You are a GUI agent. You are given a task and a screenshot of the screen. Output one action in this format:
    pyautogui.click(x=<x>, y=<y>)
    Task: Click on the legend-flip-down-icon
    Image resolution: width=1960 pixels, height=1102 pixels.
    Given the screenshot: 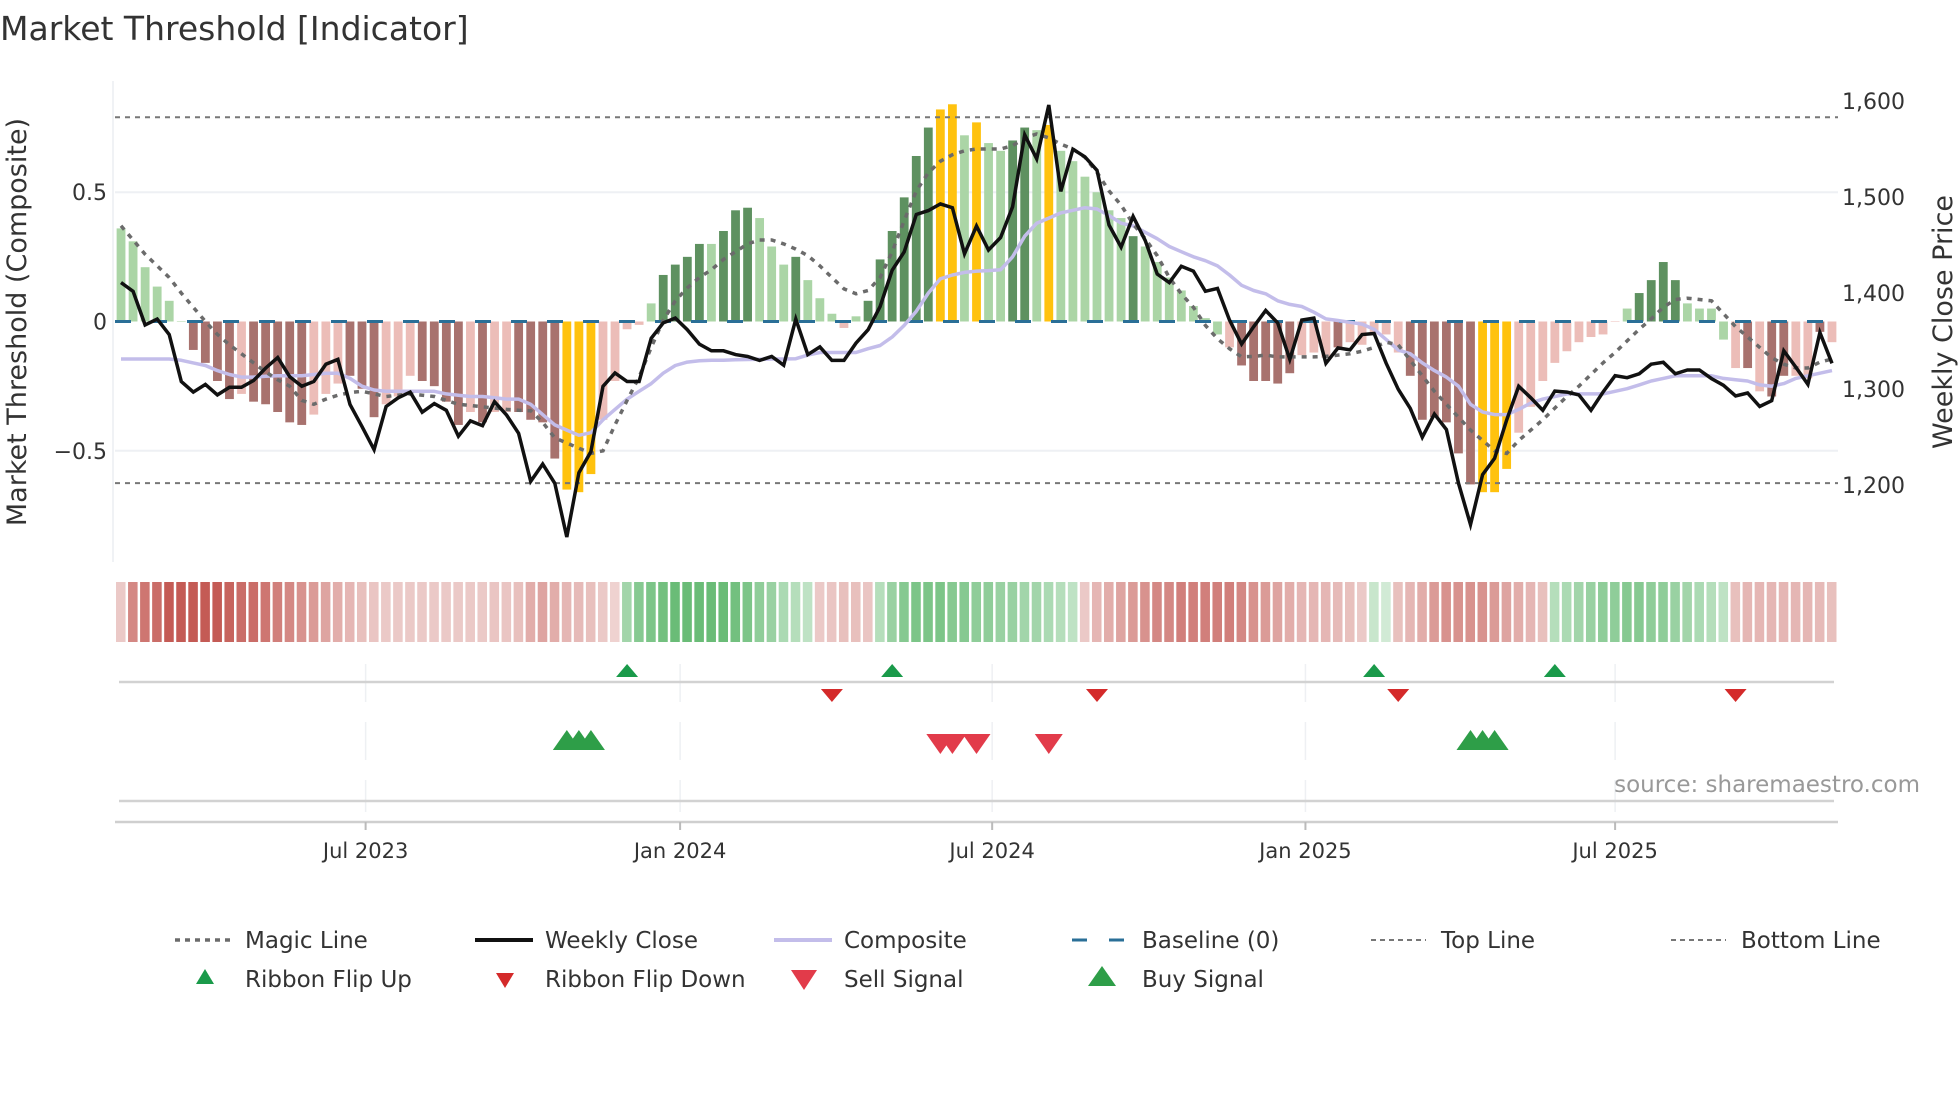 What is the action you would take?
    pyautogui.click(x=505, y=980)
    